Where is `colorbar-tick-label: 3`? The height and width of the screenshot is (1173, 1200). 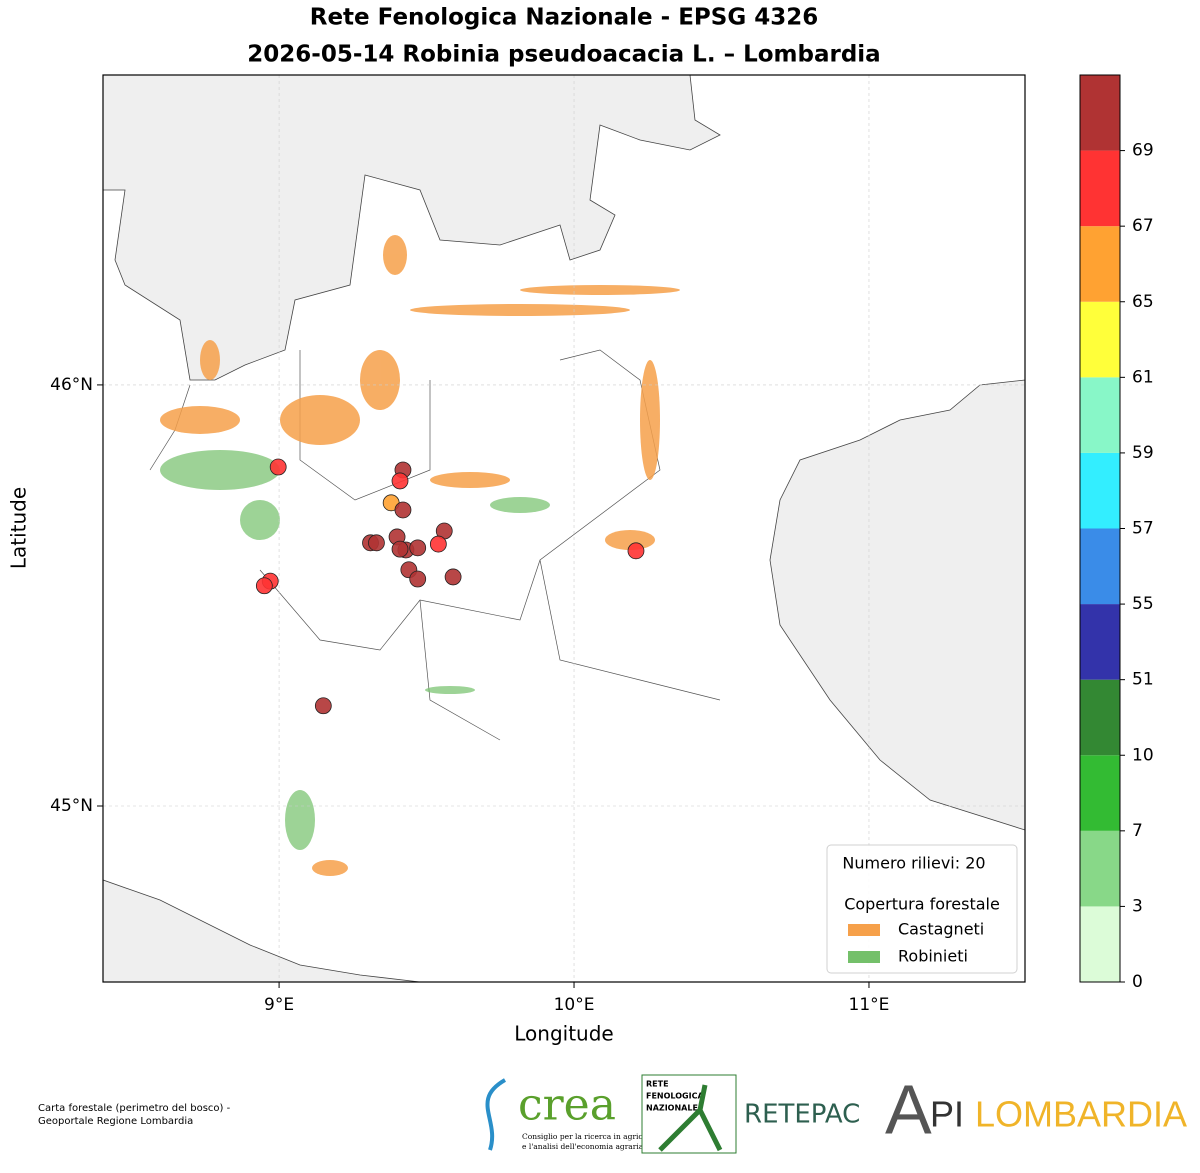 colorbar-tick-label: 3 is located at coordinates (1137, 906).